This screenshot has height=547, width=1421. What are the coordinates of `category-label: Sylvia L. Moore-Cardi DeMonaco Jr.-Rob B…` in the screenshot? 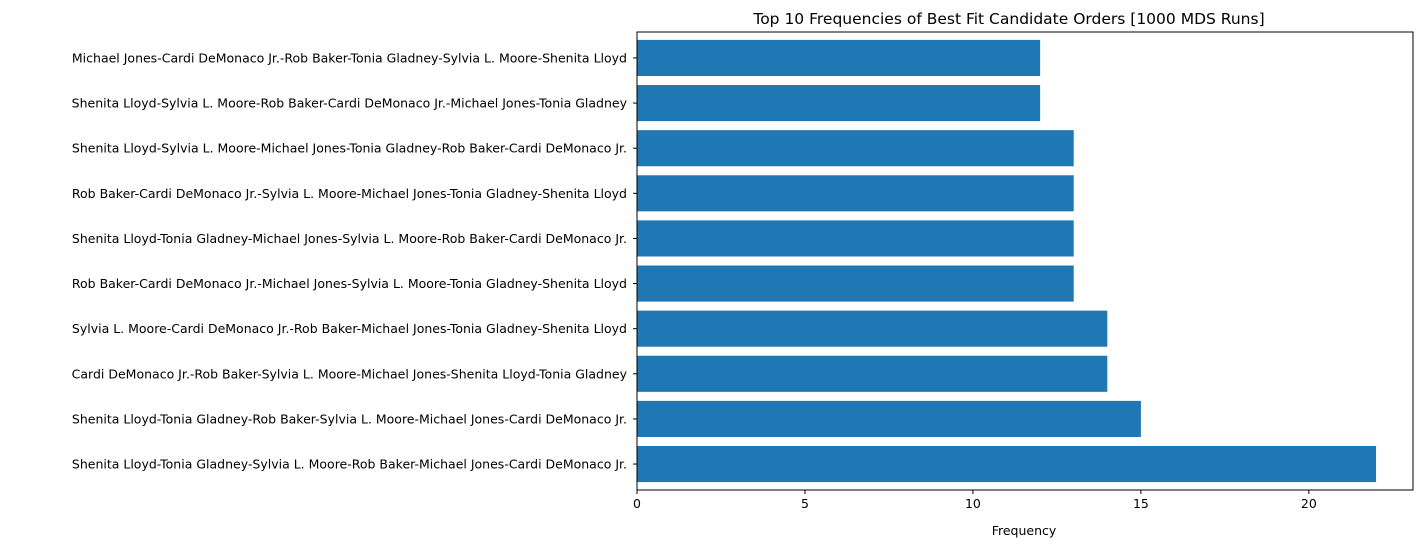 It's located at (349, 328).